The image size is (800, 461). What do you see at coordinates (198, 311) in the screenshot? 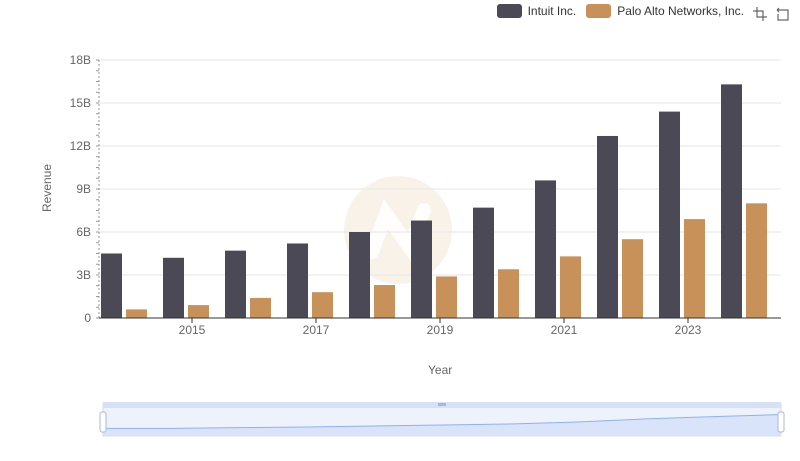
I see `bar-palo-alto-2015` at bounding box center [198, 311].